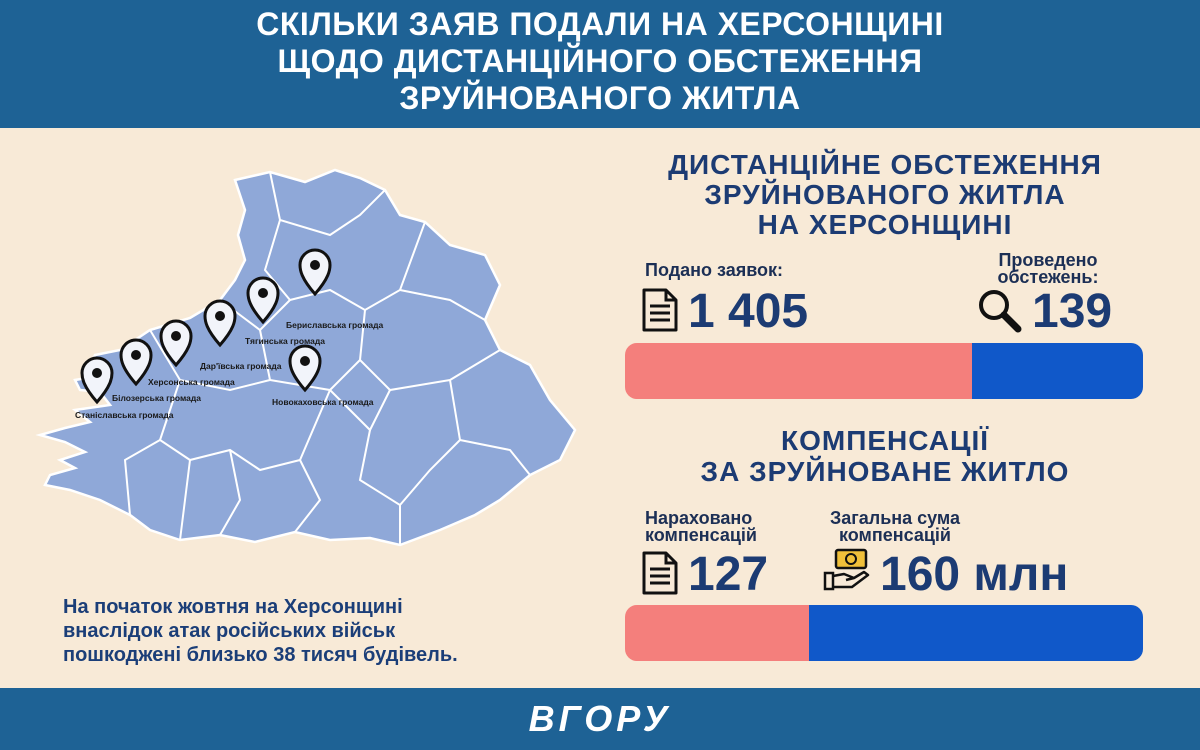  Describe the element at coordinates (714, 270) in the screenshot. I see `applications-label: Подано заявок:` at that location.